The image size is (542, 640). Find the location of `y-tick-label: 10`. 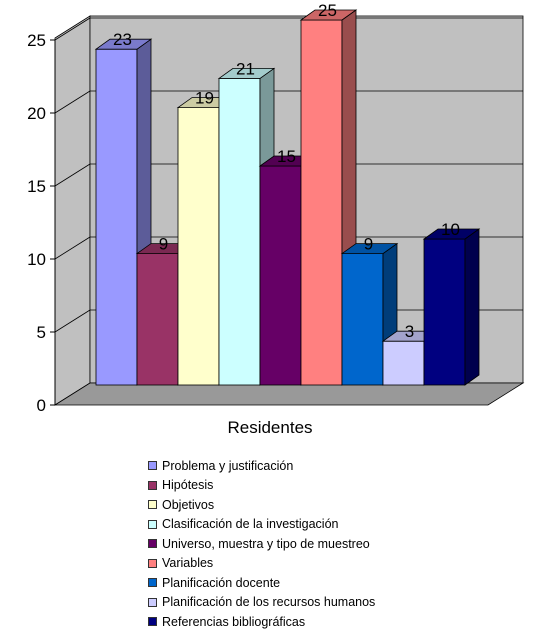

y-tick-label: 10 is located at coordinates (36, 259).